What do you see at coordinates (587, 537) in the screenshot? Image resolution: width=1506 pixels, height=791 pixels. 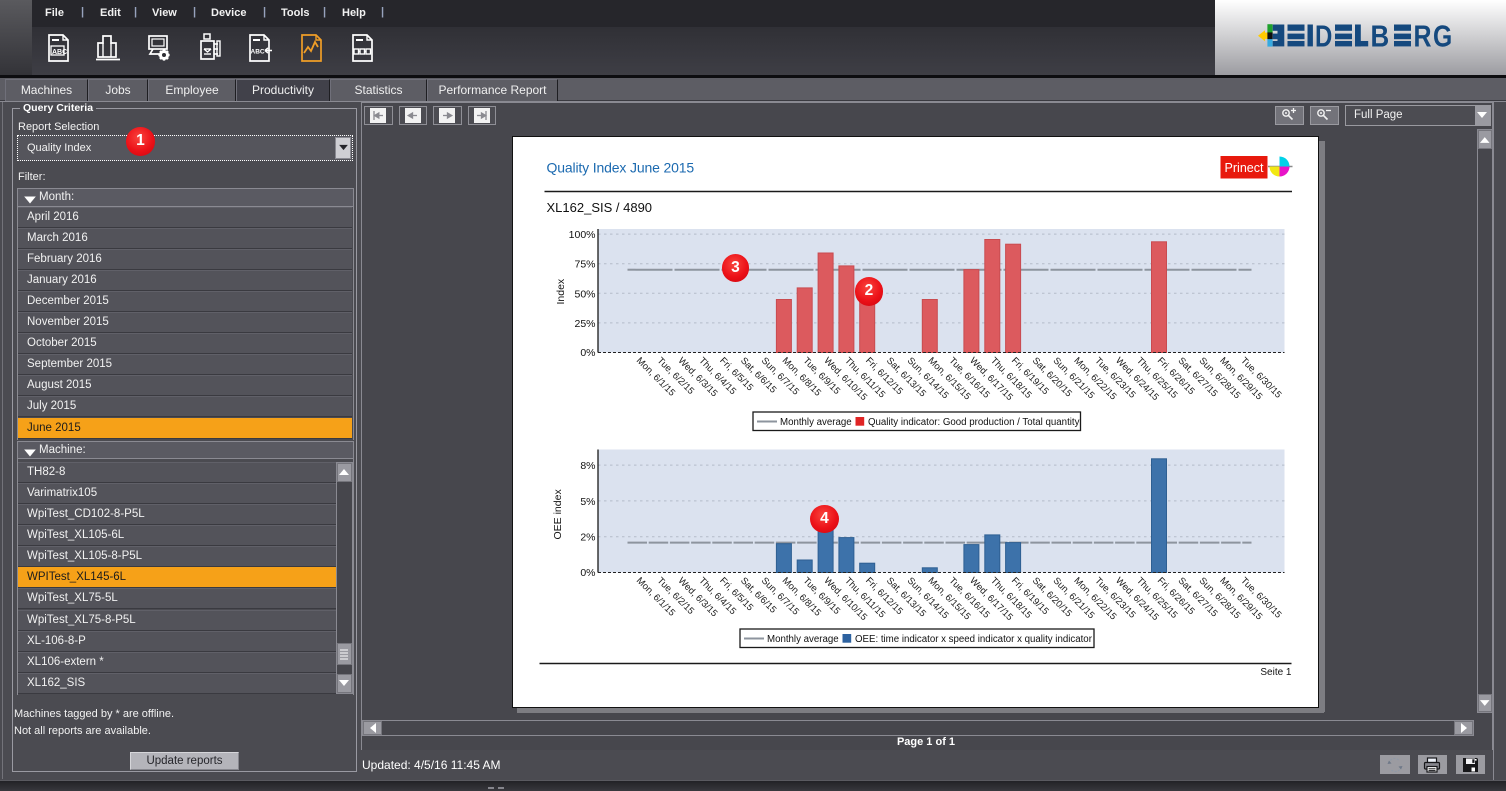 I see `svg-text: 2%` at bounding box center [587, 537].